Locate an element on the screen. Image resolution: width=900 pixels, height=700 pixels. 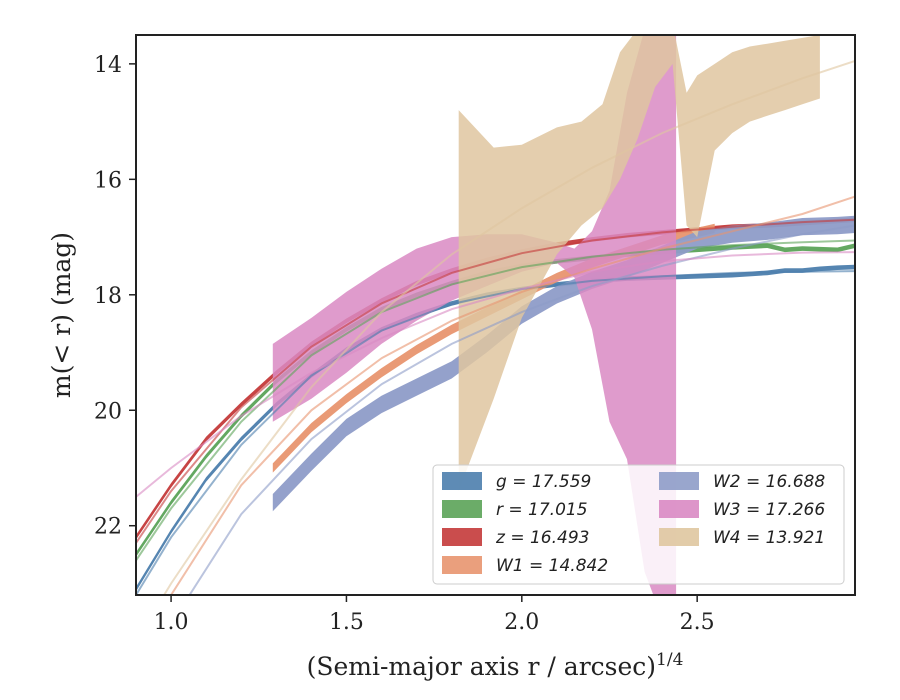
legend-label-z: z = 16.493 is located at coordinates (542, 538).